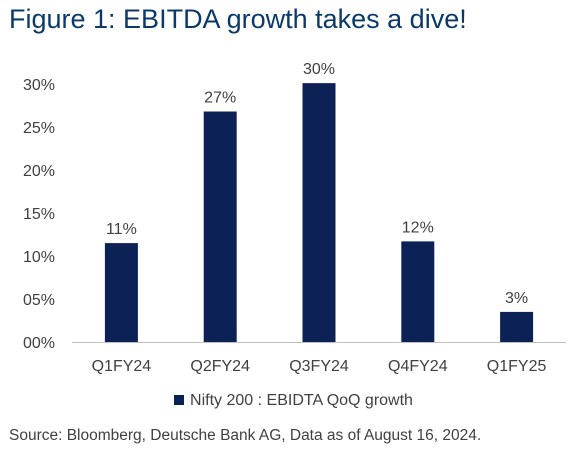 Image resolution: width=587 pixels, height=453 pixels. I want to click on x-tick-label: Q1FY25, so click(517, 366).